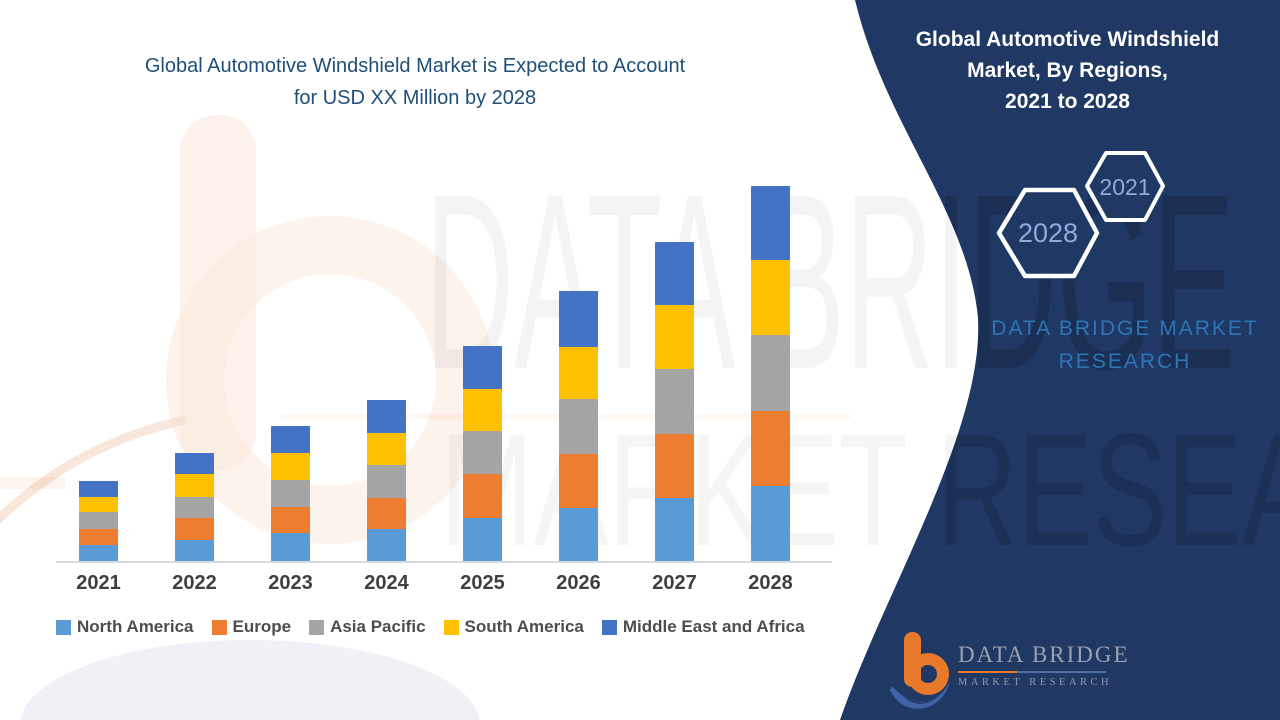 This screenshot has height=720, width=1280. Describe the element at coordinates (1125, 361) in the screenshot. I see `panel-brand-line2: RESEARCH` at that location.